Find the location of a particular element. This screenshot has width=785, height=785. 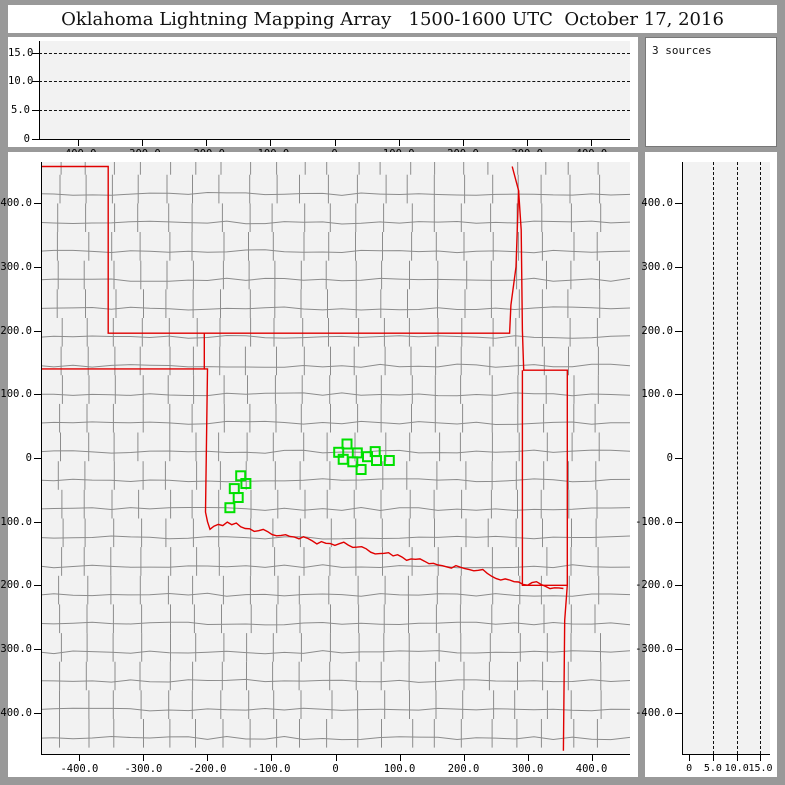

x-tick-label: -400.0 is located at coordinates (79, 769).